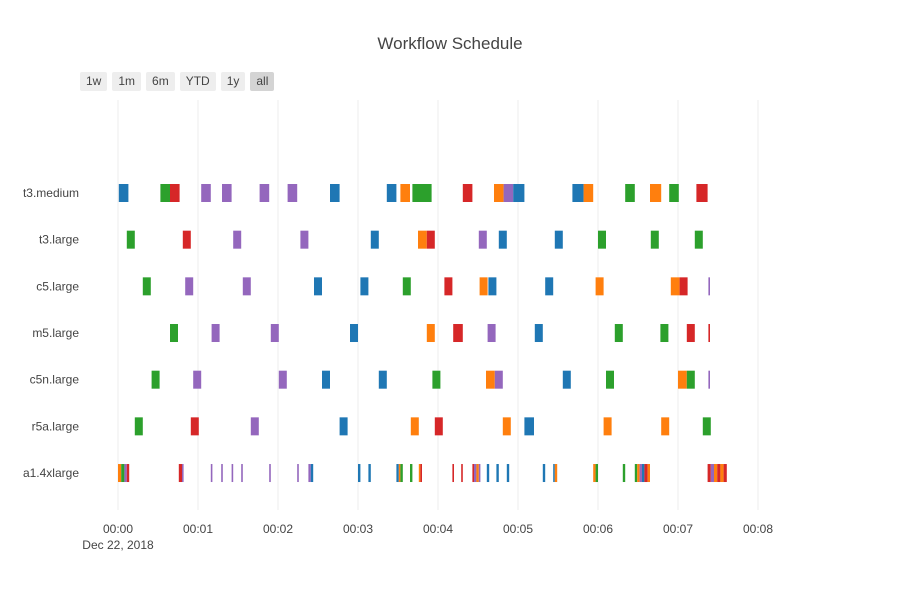 The height and width of the screenshot is (600, 900). I want to click on range-button-1w: 1w, so click(94, 81).